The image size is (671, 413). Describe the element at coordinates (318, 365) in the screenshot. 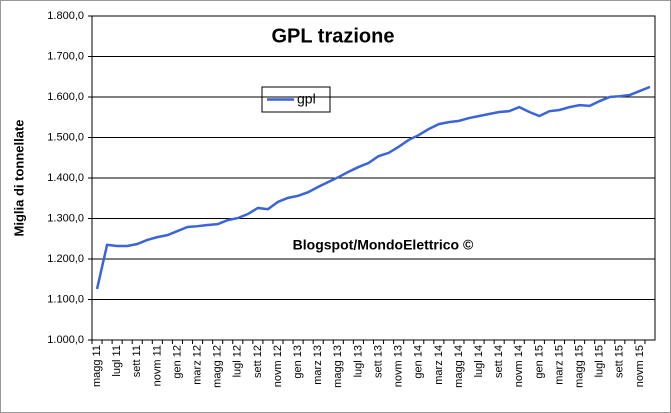

I see `x-tick-label: marz 13` at that location.